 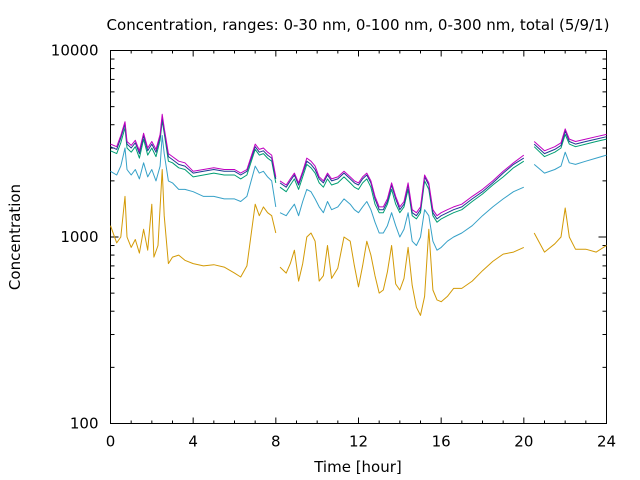 What do you see at coordinates (276, 442) in the screenshot?
I see `x-tick-label: 8` at bounding box center [276, 442].